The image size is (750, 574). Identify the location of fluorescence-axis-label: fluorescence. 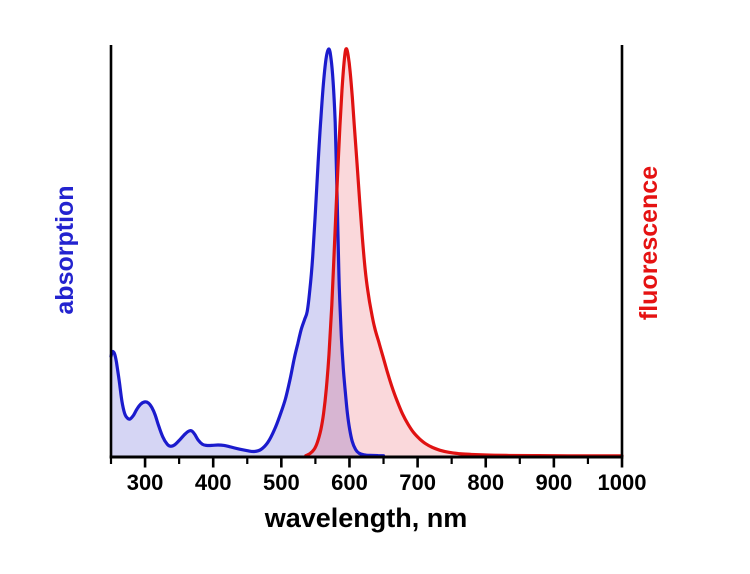
(649, 243).